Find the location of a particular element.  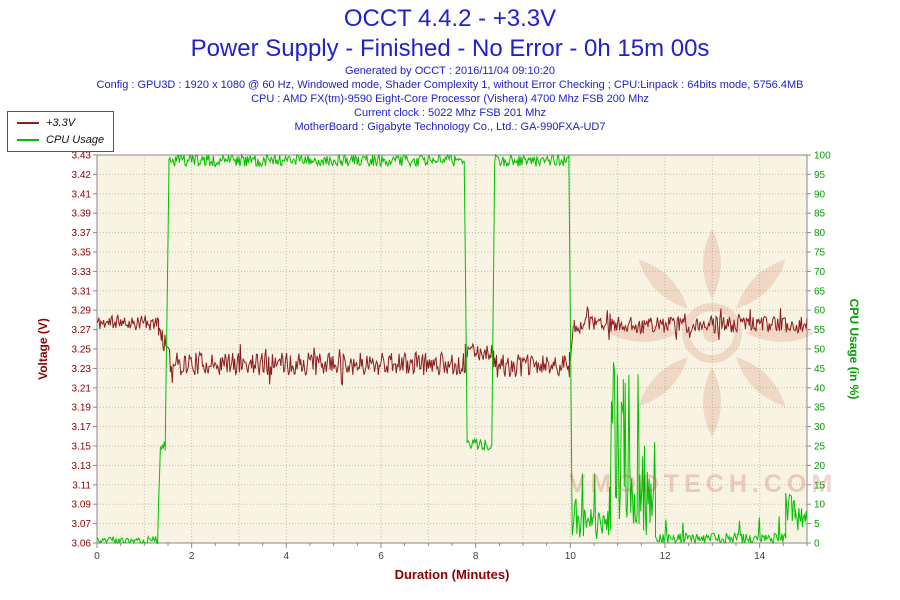

left-axis-tick-label: 3.25 is located at coordinates (82, 350).